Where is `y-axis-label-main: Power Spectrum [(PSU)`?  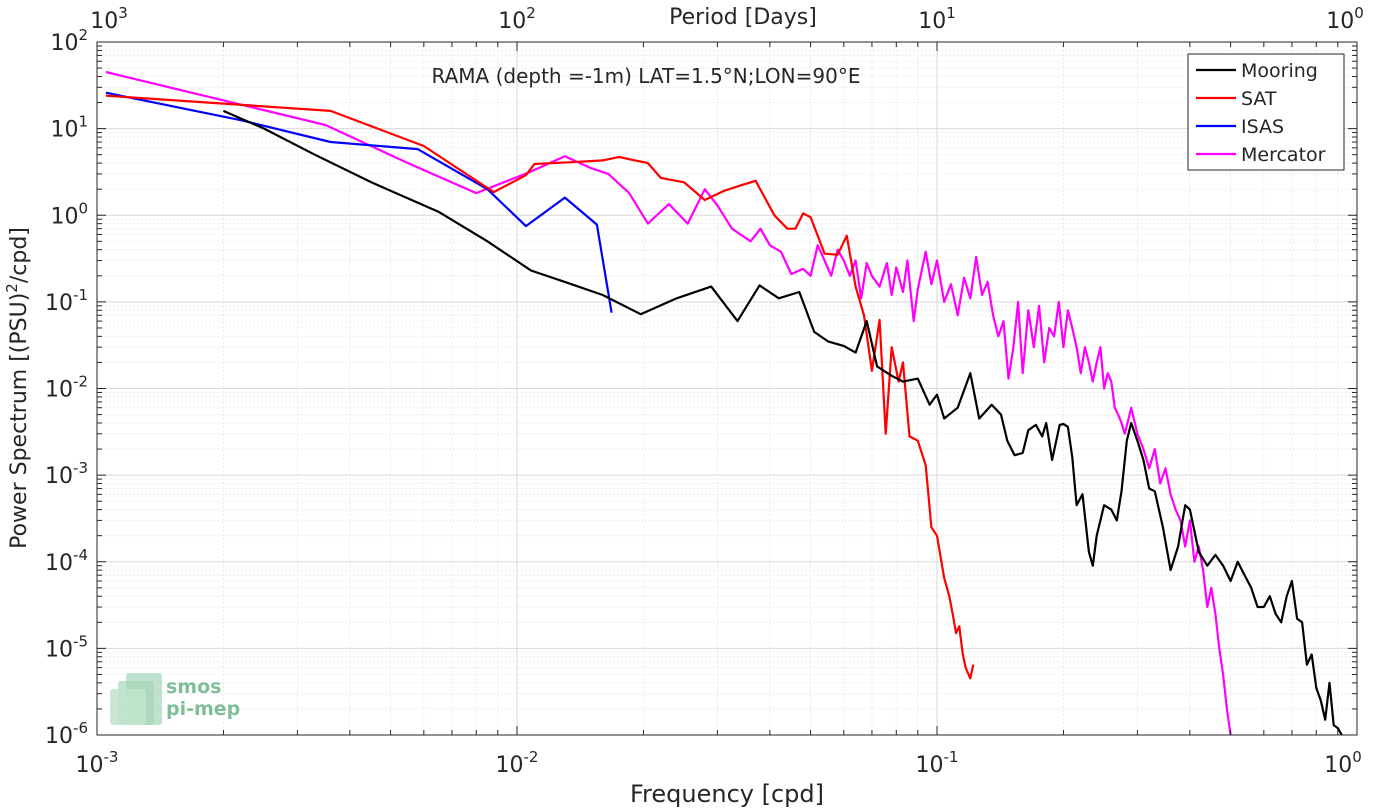 y-axis-label-main: Power Spectrum [(PSU) is located at coordinates (19, 421).